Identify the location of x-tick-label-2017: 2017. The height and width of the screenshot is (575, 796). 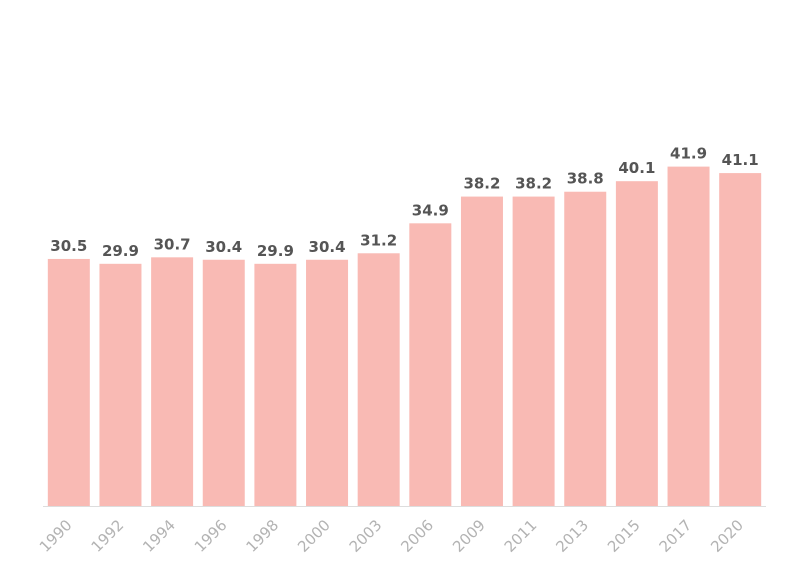
(676, 536).